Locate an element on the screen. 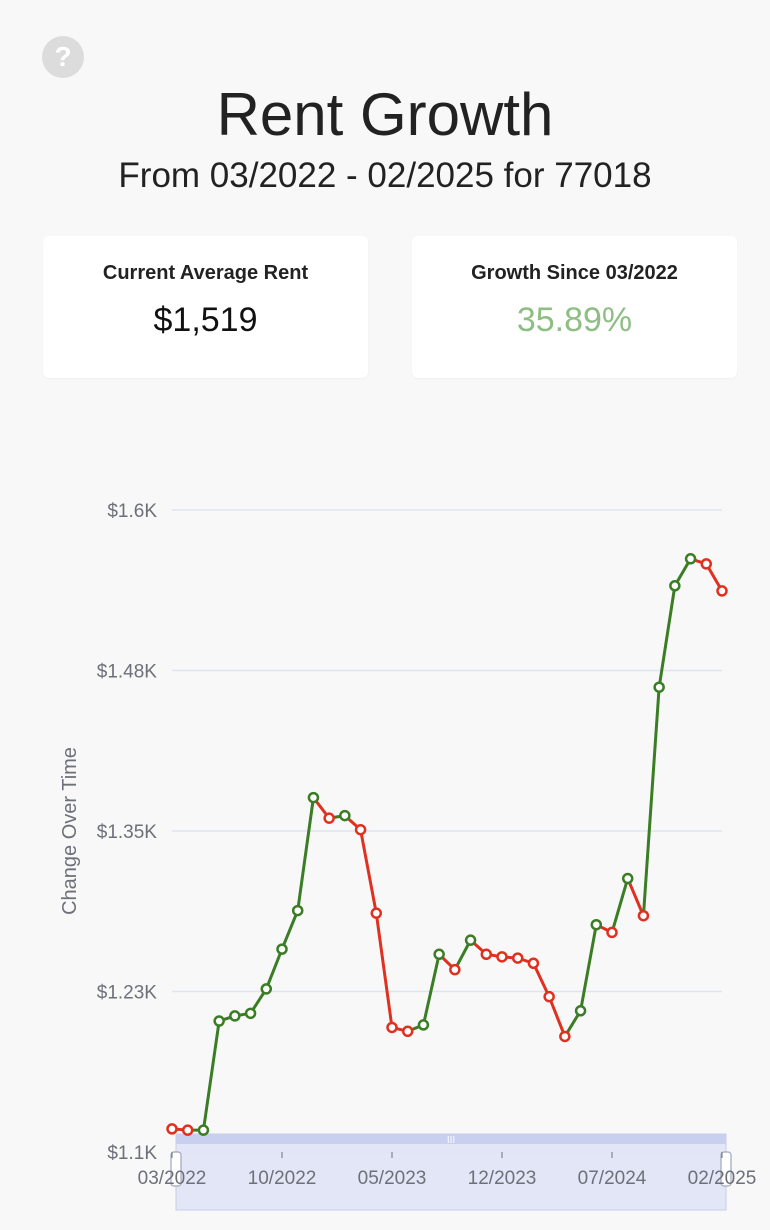 Image resolution: width=770 pixels, height=1230 pixels. zoom-handle-left is located at coordinates (176, 1169).